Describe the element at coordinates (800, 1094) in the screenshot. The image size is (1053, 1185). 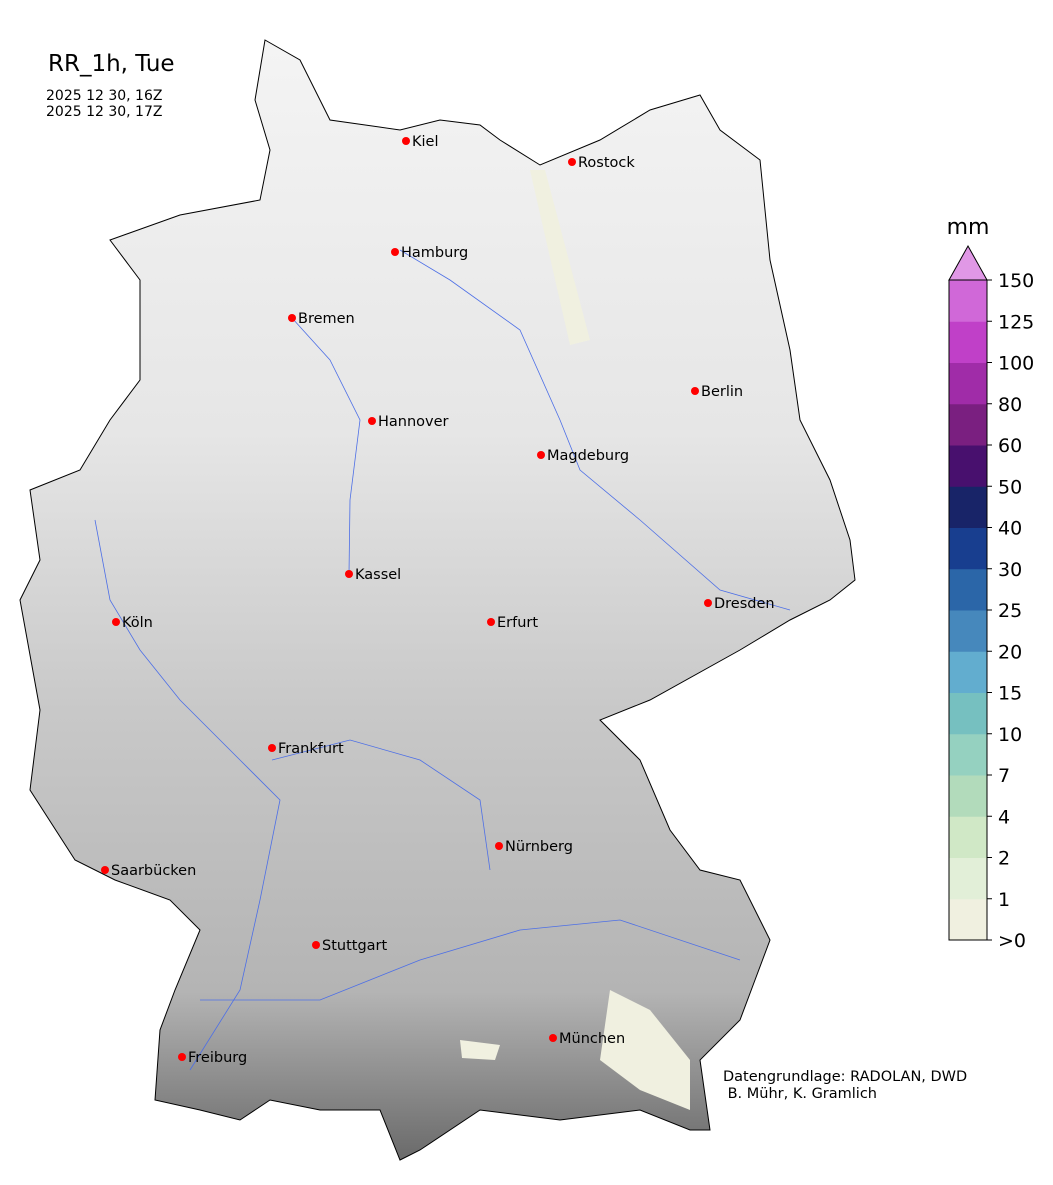
I see `credit-line-2: B. Mühr, K. Gramlich` at that location.